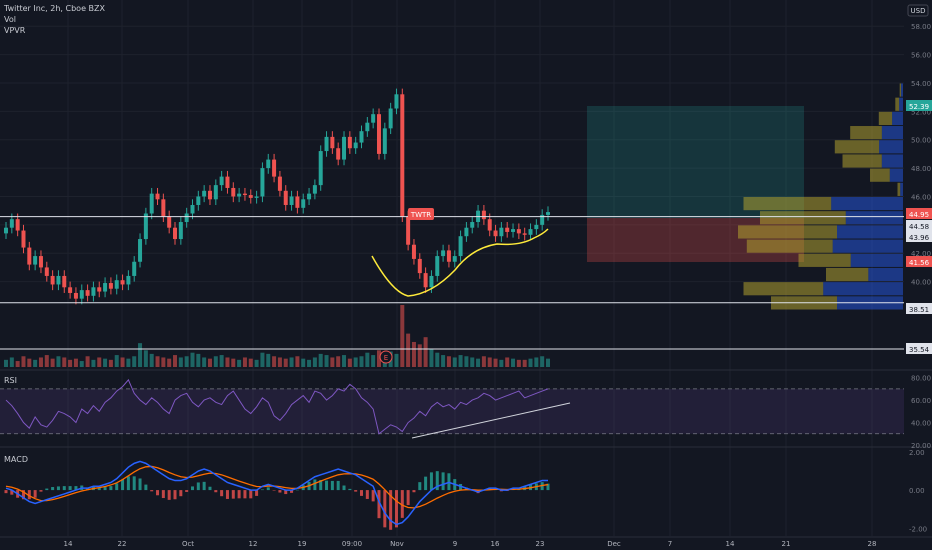 Image resolution: width=932 pixels, height=550 pixels. What do you see at coordinates (921, 197) in the screenshot?
I see `price-tick-label: 46.00` at bounding box center [921, 197].